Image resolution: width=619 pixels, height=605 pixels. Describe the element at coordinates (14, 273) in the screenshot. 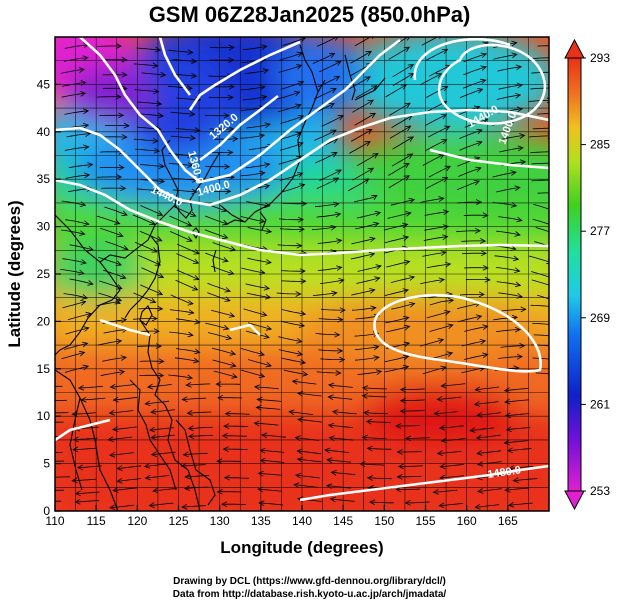

I see `y-axis-label: Latitude (degrees)` at that location.